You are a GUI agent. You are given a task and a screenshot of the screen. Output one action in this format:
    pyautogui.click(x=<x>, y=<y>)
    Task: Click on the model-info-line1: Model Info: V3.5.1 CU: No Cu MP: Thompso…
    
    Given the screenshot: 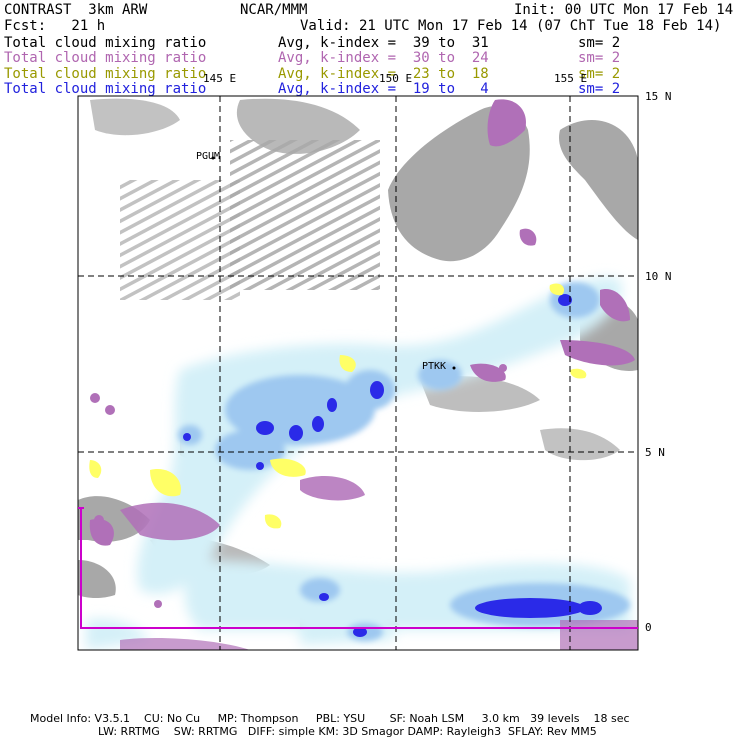 What is the action you would take?
    pyautogui.click(x=330, y=718)
    